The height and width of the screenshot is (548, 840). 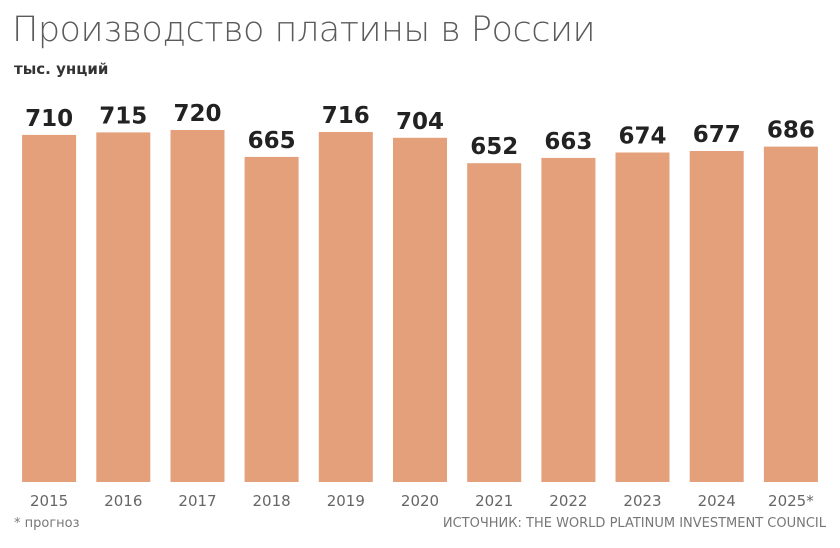 What do you see at coordinates (717, 135) in the screenshot?
I see `value-label-2024: 677` at bounding box center [717, 135].